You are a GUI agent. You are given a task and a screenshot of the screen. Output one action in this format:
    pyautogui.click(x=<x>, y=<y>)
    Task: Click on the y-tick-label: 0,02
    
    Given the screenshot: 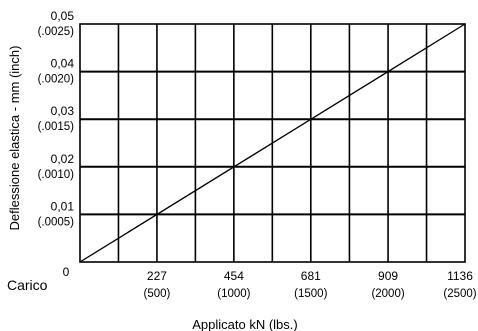 What is the action you would take?
    pyautogui.click(x=63, y=159)
    